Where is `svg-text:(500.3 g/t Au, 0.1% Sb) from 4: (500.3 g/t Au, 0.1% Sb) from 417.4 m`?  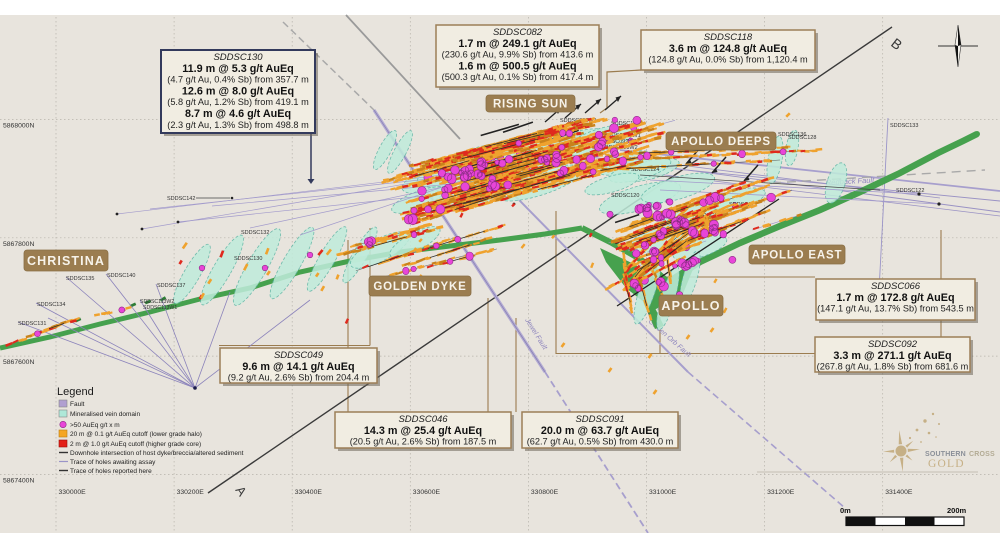 svg-text:(500.3 g/t Au, 0.1% Sb) from 4: (500.3 g/t Au, 0.1% Sb) from 417.4 m is located at coordinates (518, 77).